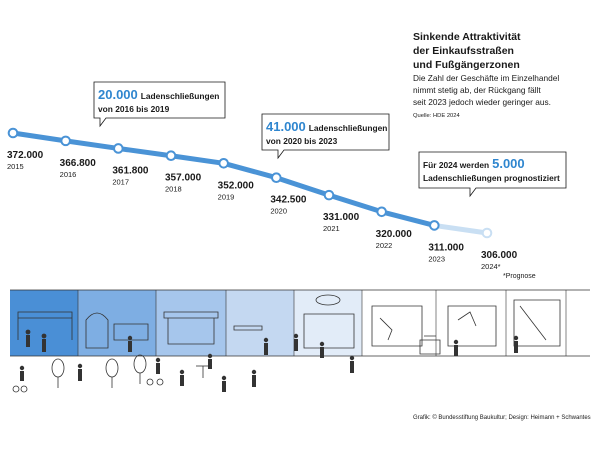  What do you see at coordinates (226, 196) in the screenshot?
I see `year-label: 2019` at bounding box center [226, 196].